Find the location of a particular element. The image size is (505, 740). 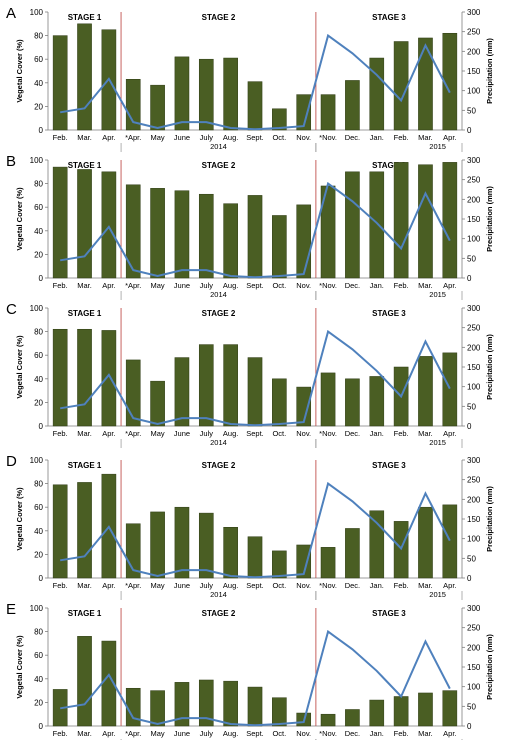

y-tick-label: 60 is located at coordinates (38, 207).